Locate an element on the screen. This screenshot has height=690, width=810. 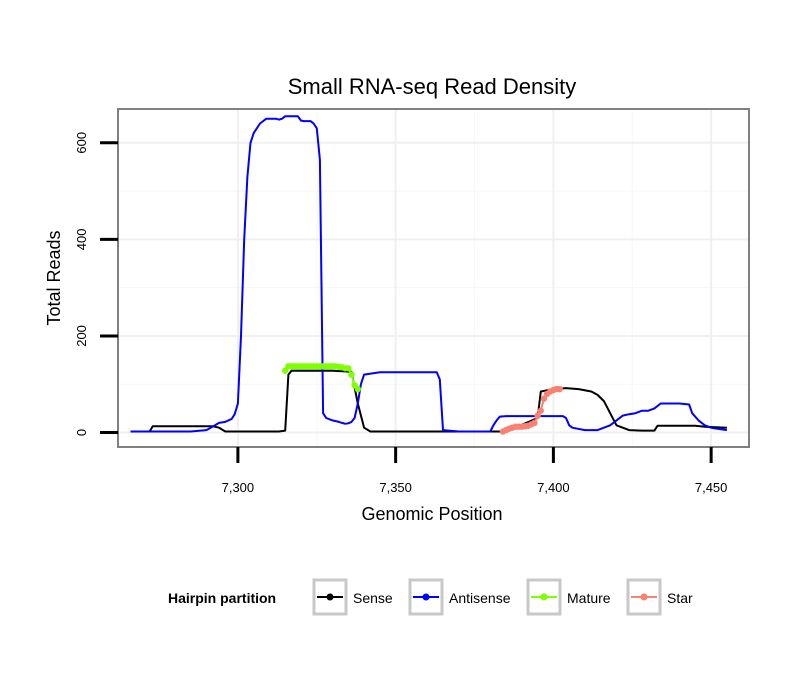
x-tick-label: 7,300 is located at coordinates (238, 487).